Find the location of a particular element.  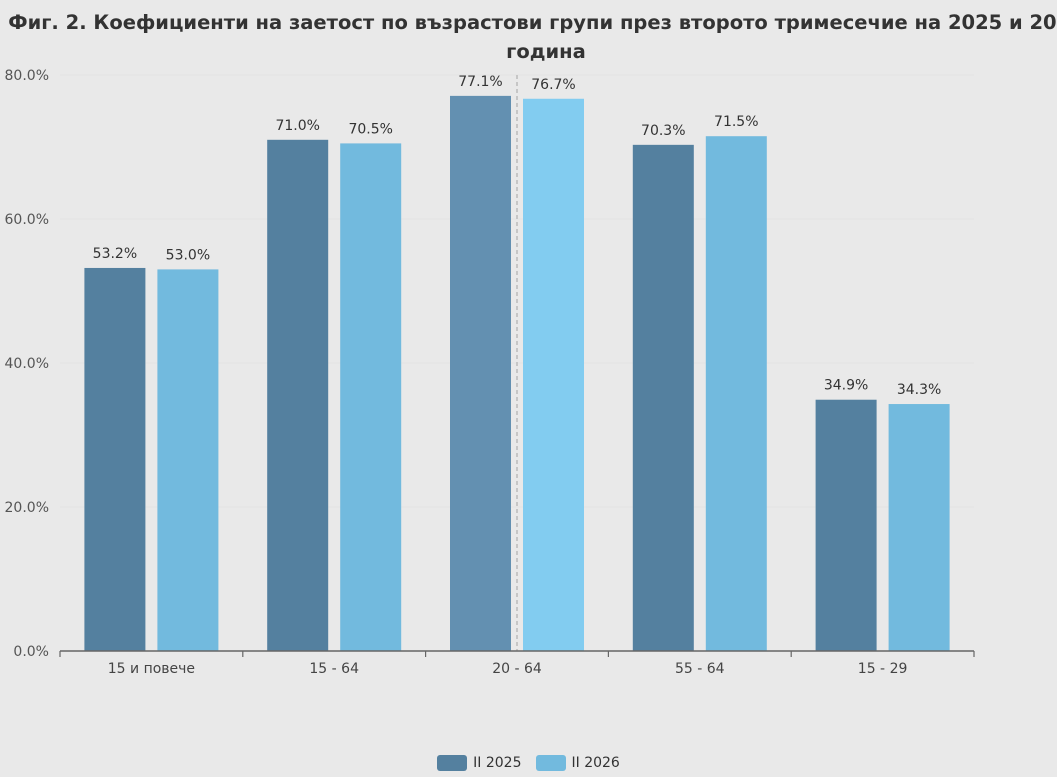

x-tick-label: 15 - 29 is located at coordinates (883, 669).